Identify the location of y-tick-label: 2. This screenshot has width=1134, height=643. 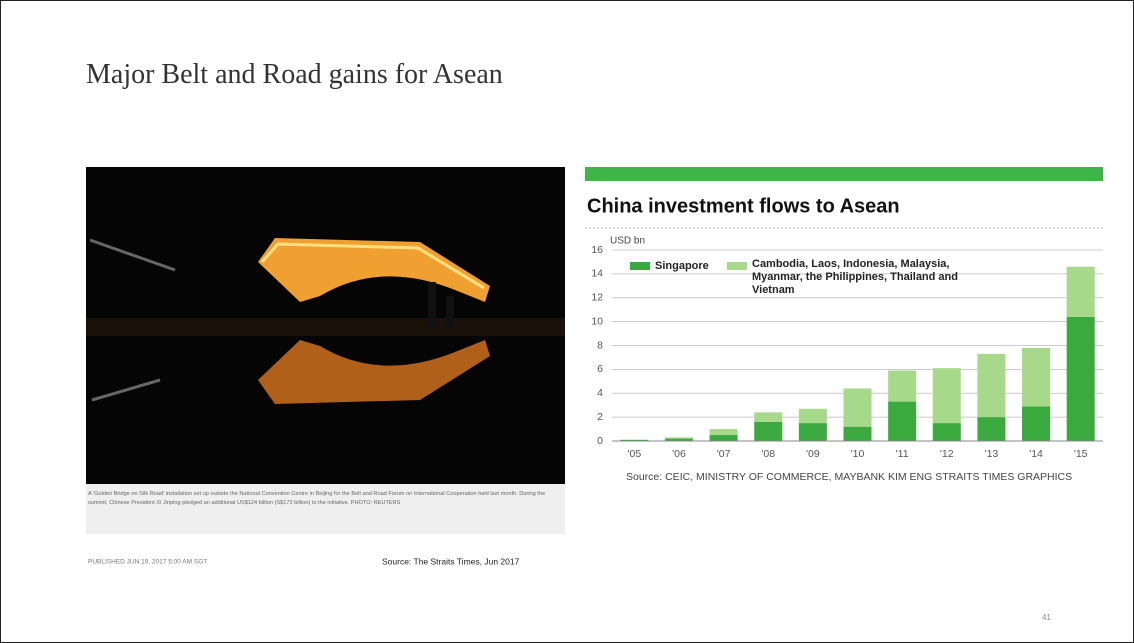
(600, 417).